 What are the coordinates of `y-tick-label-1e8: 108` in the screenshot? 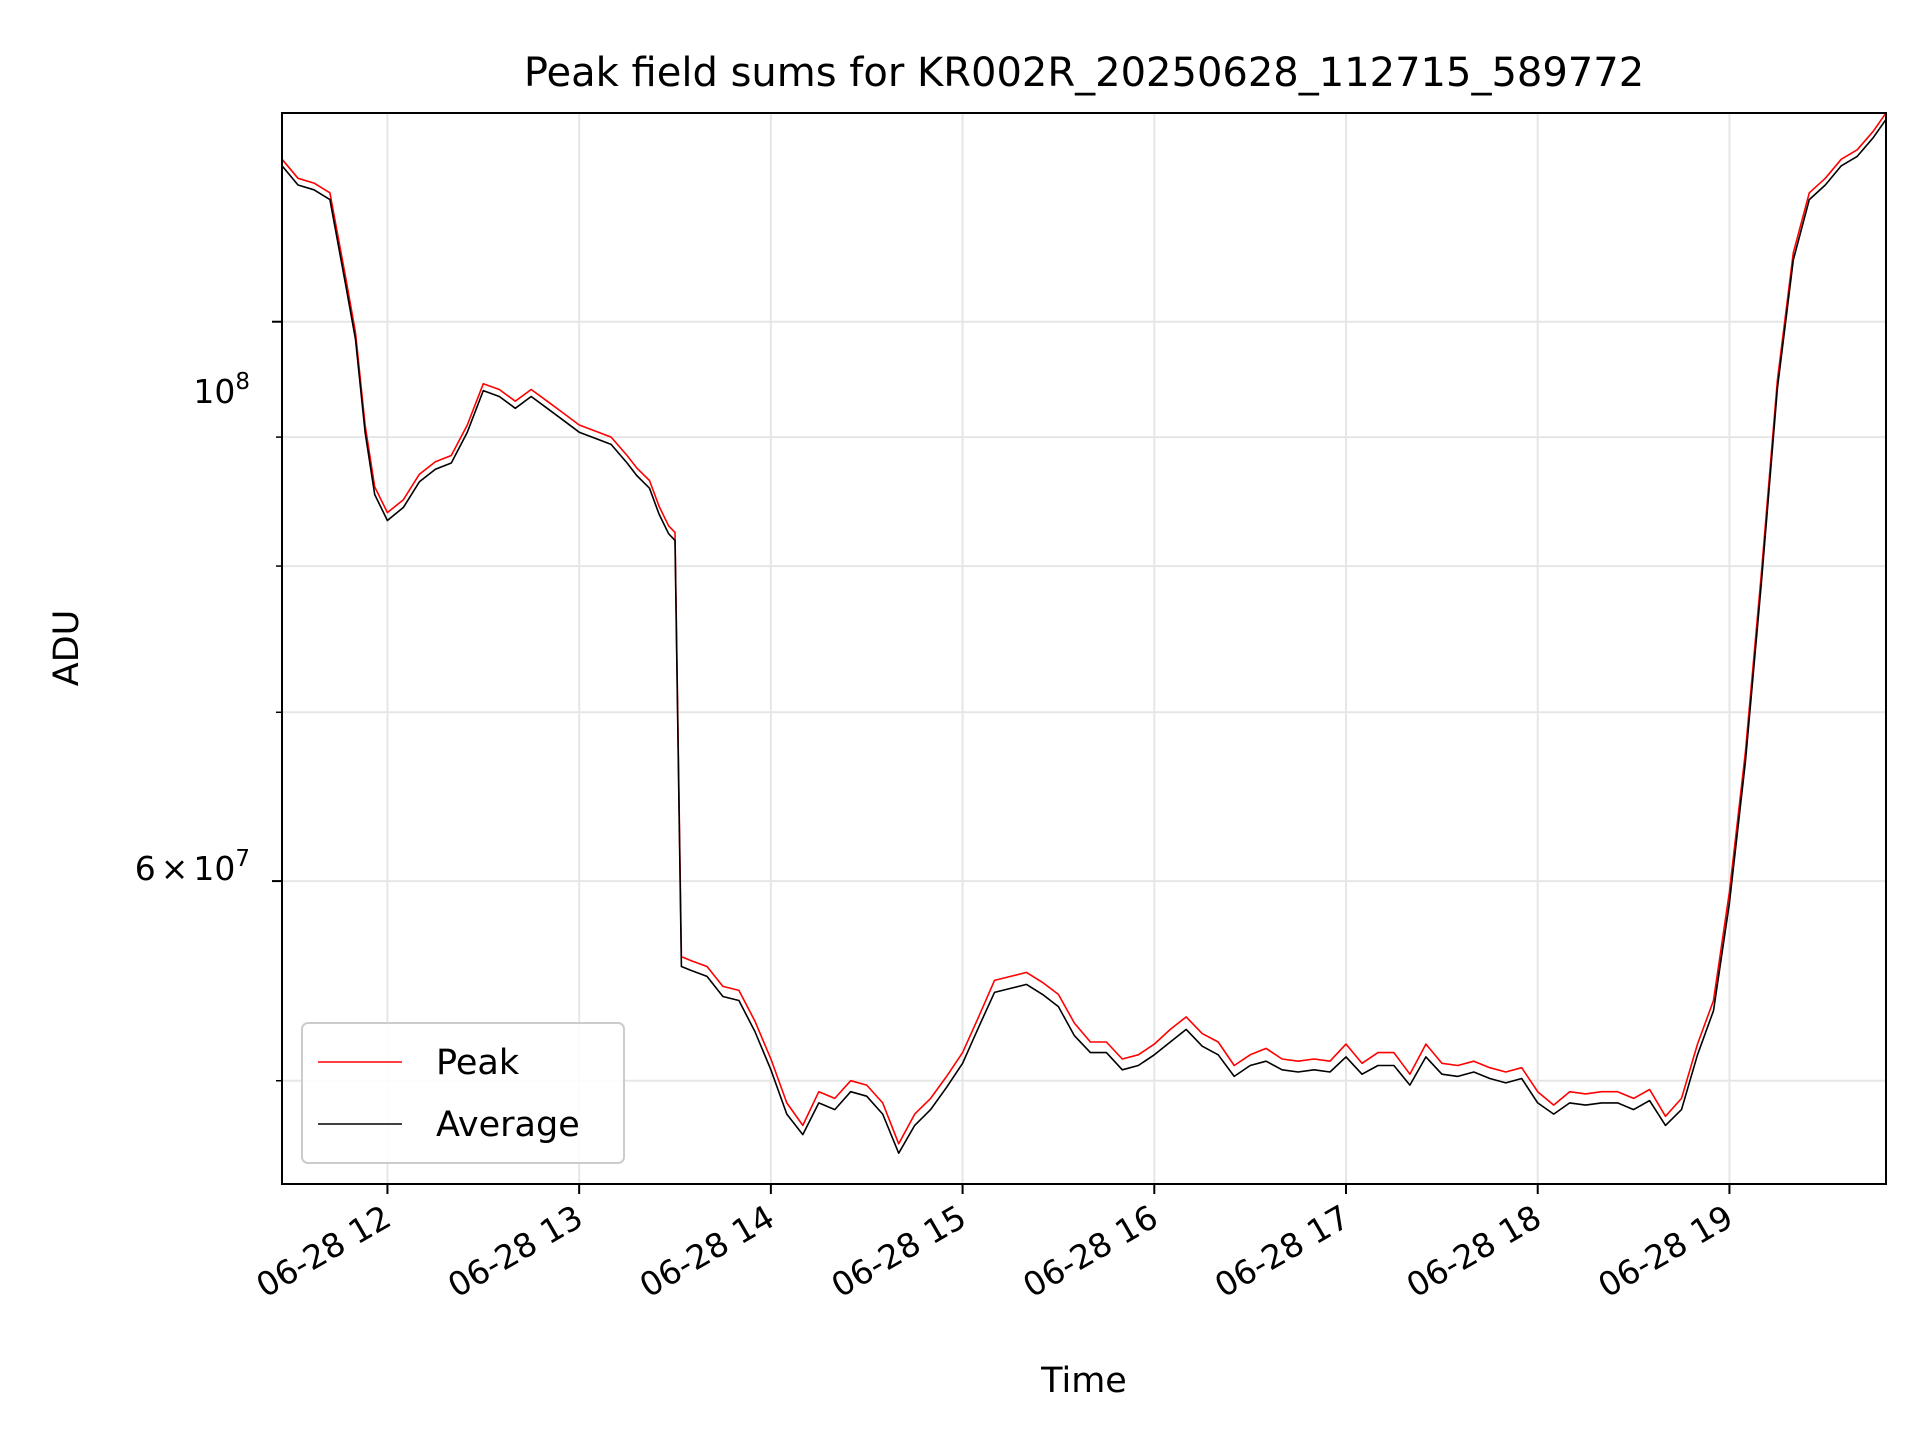 It's located at (221, 390).